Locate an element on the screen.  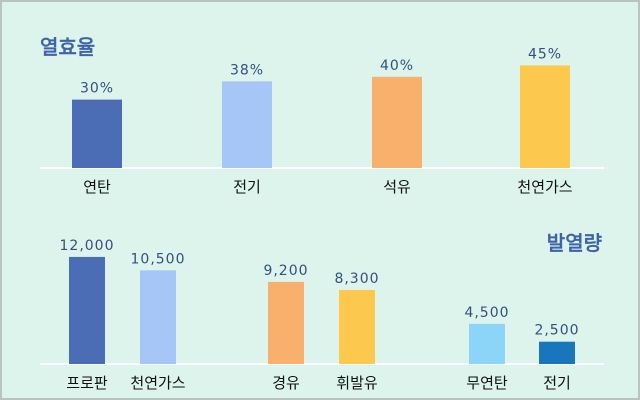
efficiency-value-label-0: 30% is located at coordinates (97, 89).